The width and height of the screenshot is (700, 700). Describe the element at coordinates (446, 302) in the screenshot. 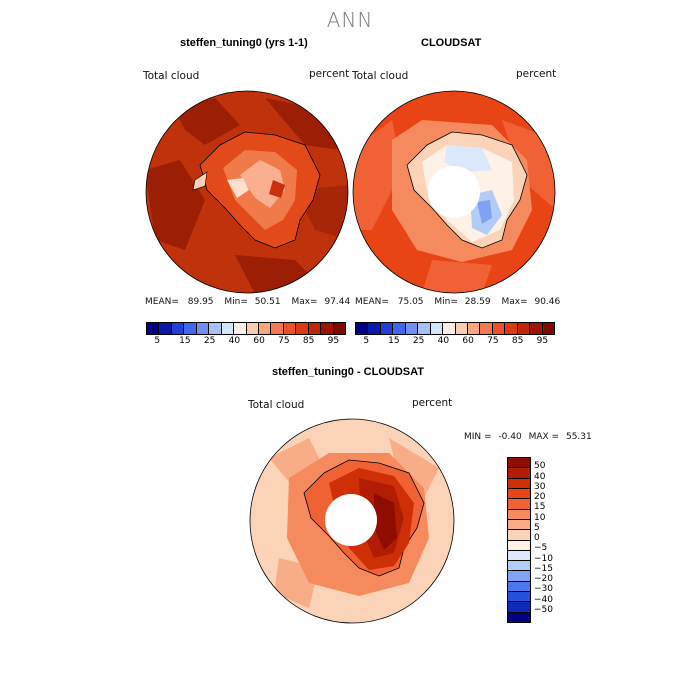

I see `obs-min-label: Min=` at that location.